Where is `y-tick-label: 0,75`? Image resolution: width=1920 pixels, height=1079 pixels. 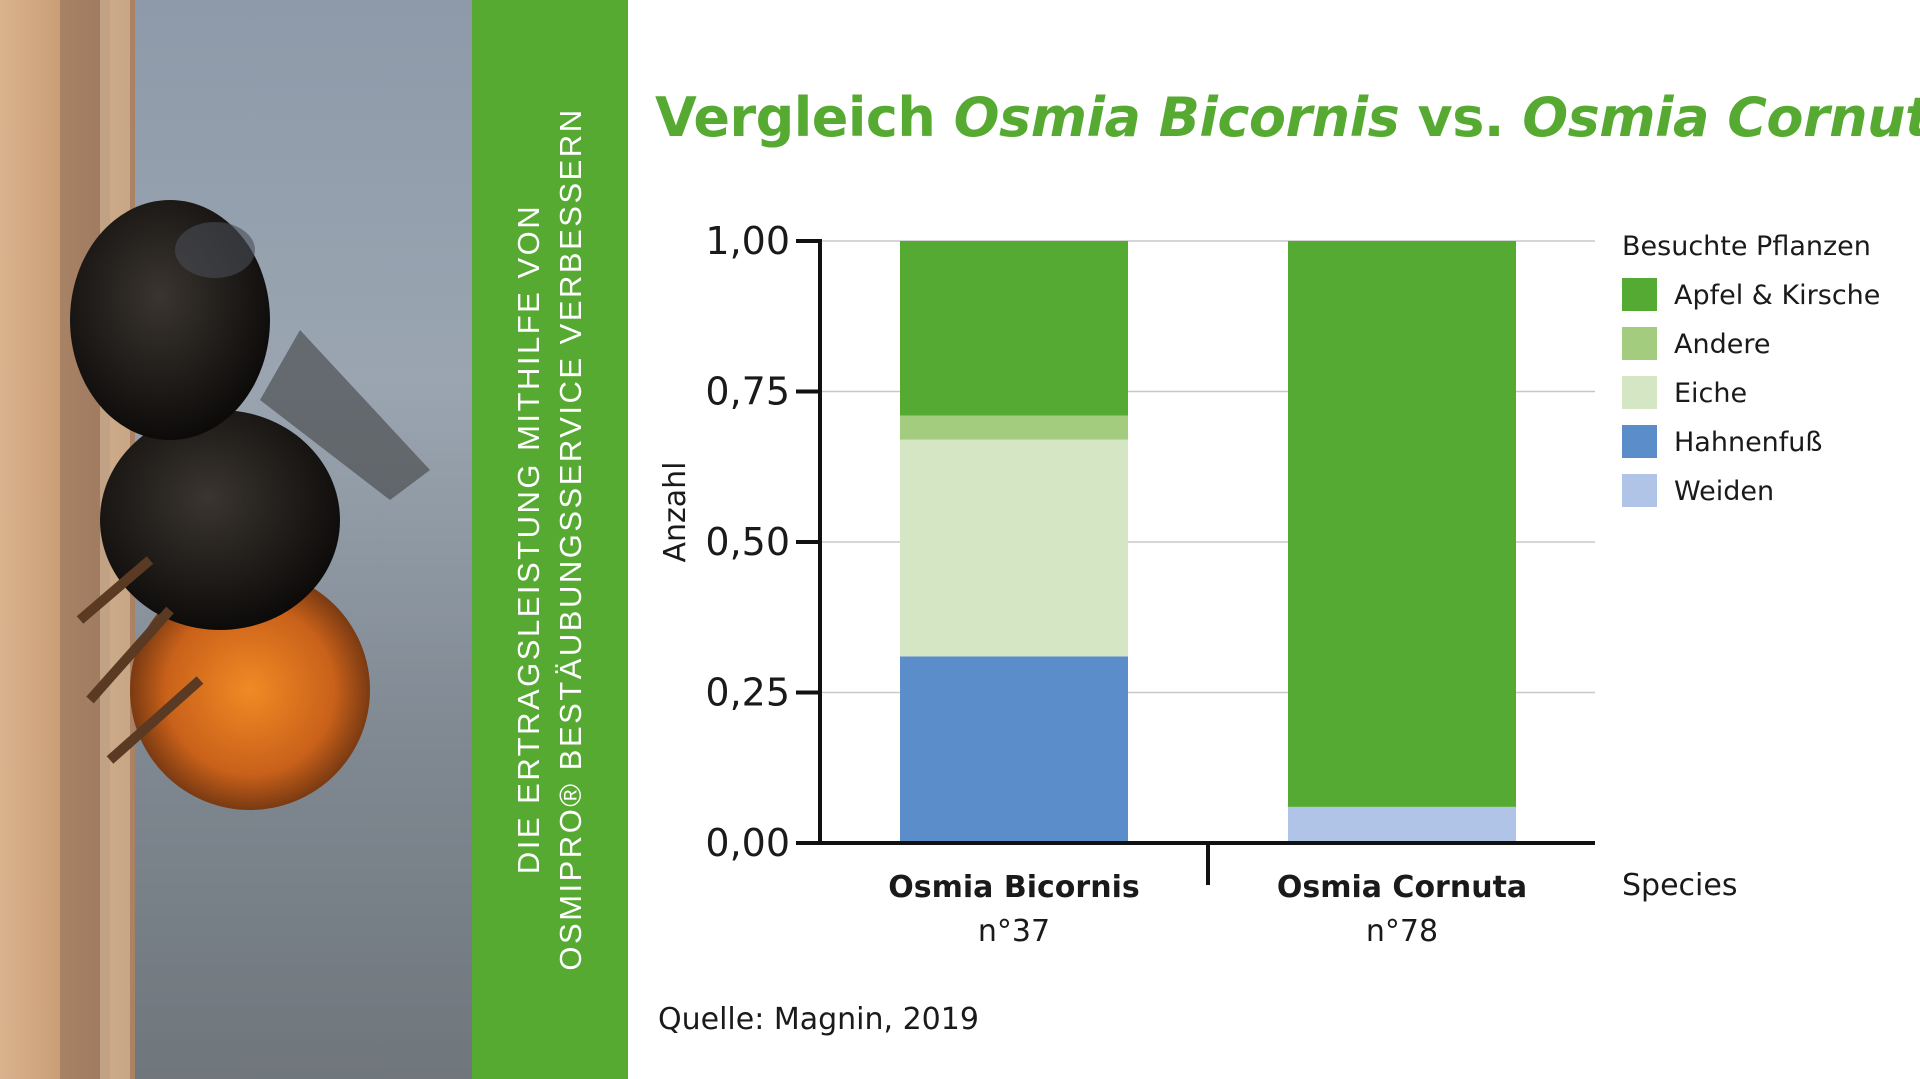
y-tick-label: 0,75 is located at coordinates (747, 392).